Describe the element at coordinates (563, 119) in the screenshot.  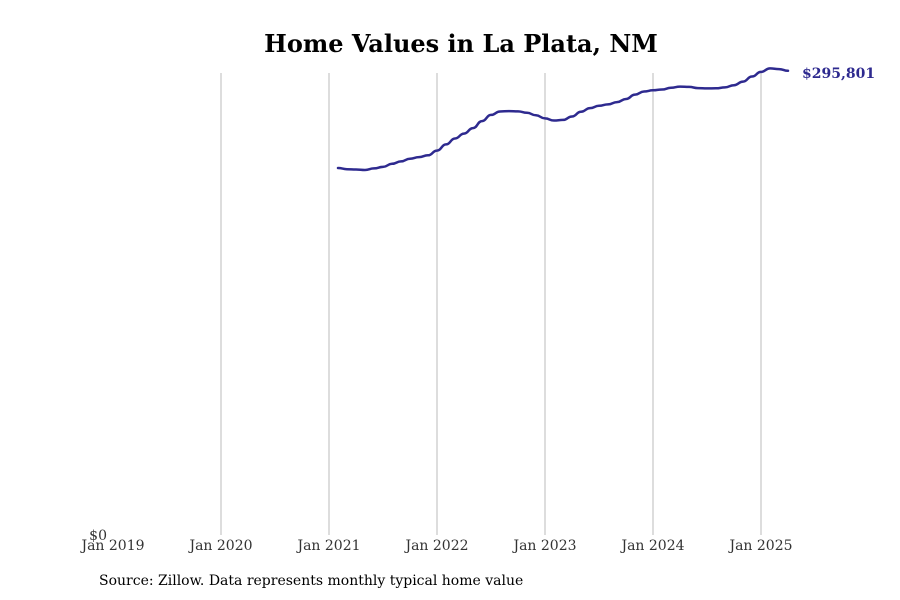
I see `home-value-line` at that location.